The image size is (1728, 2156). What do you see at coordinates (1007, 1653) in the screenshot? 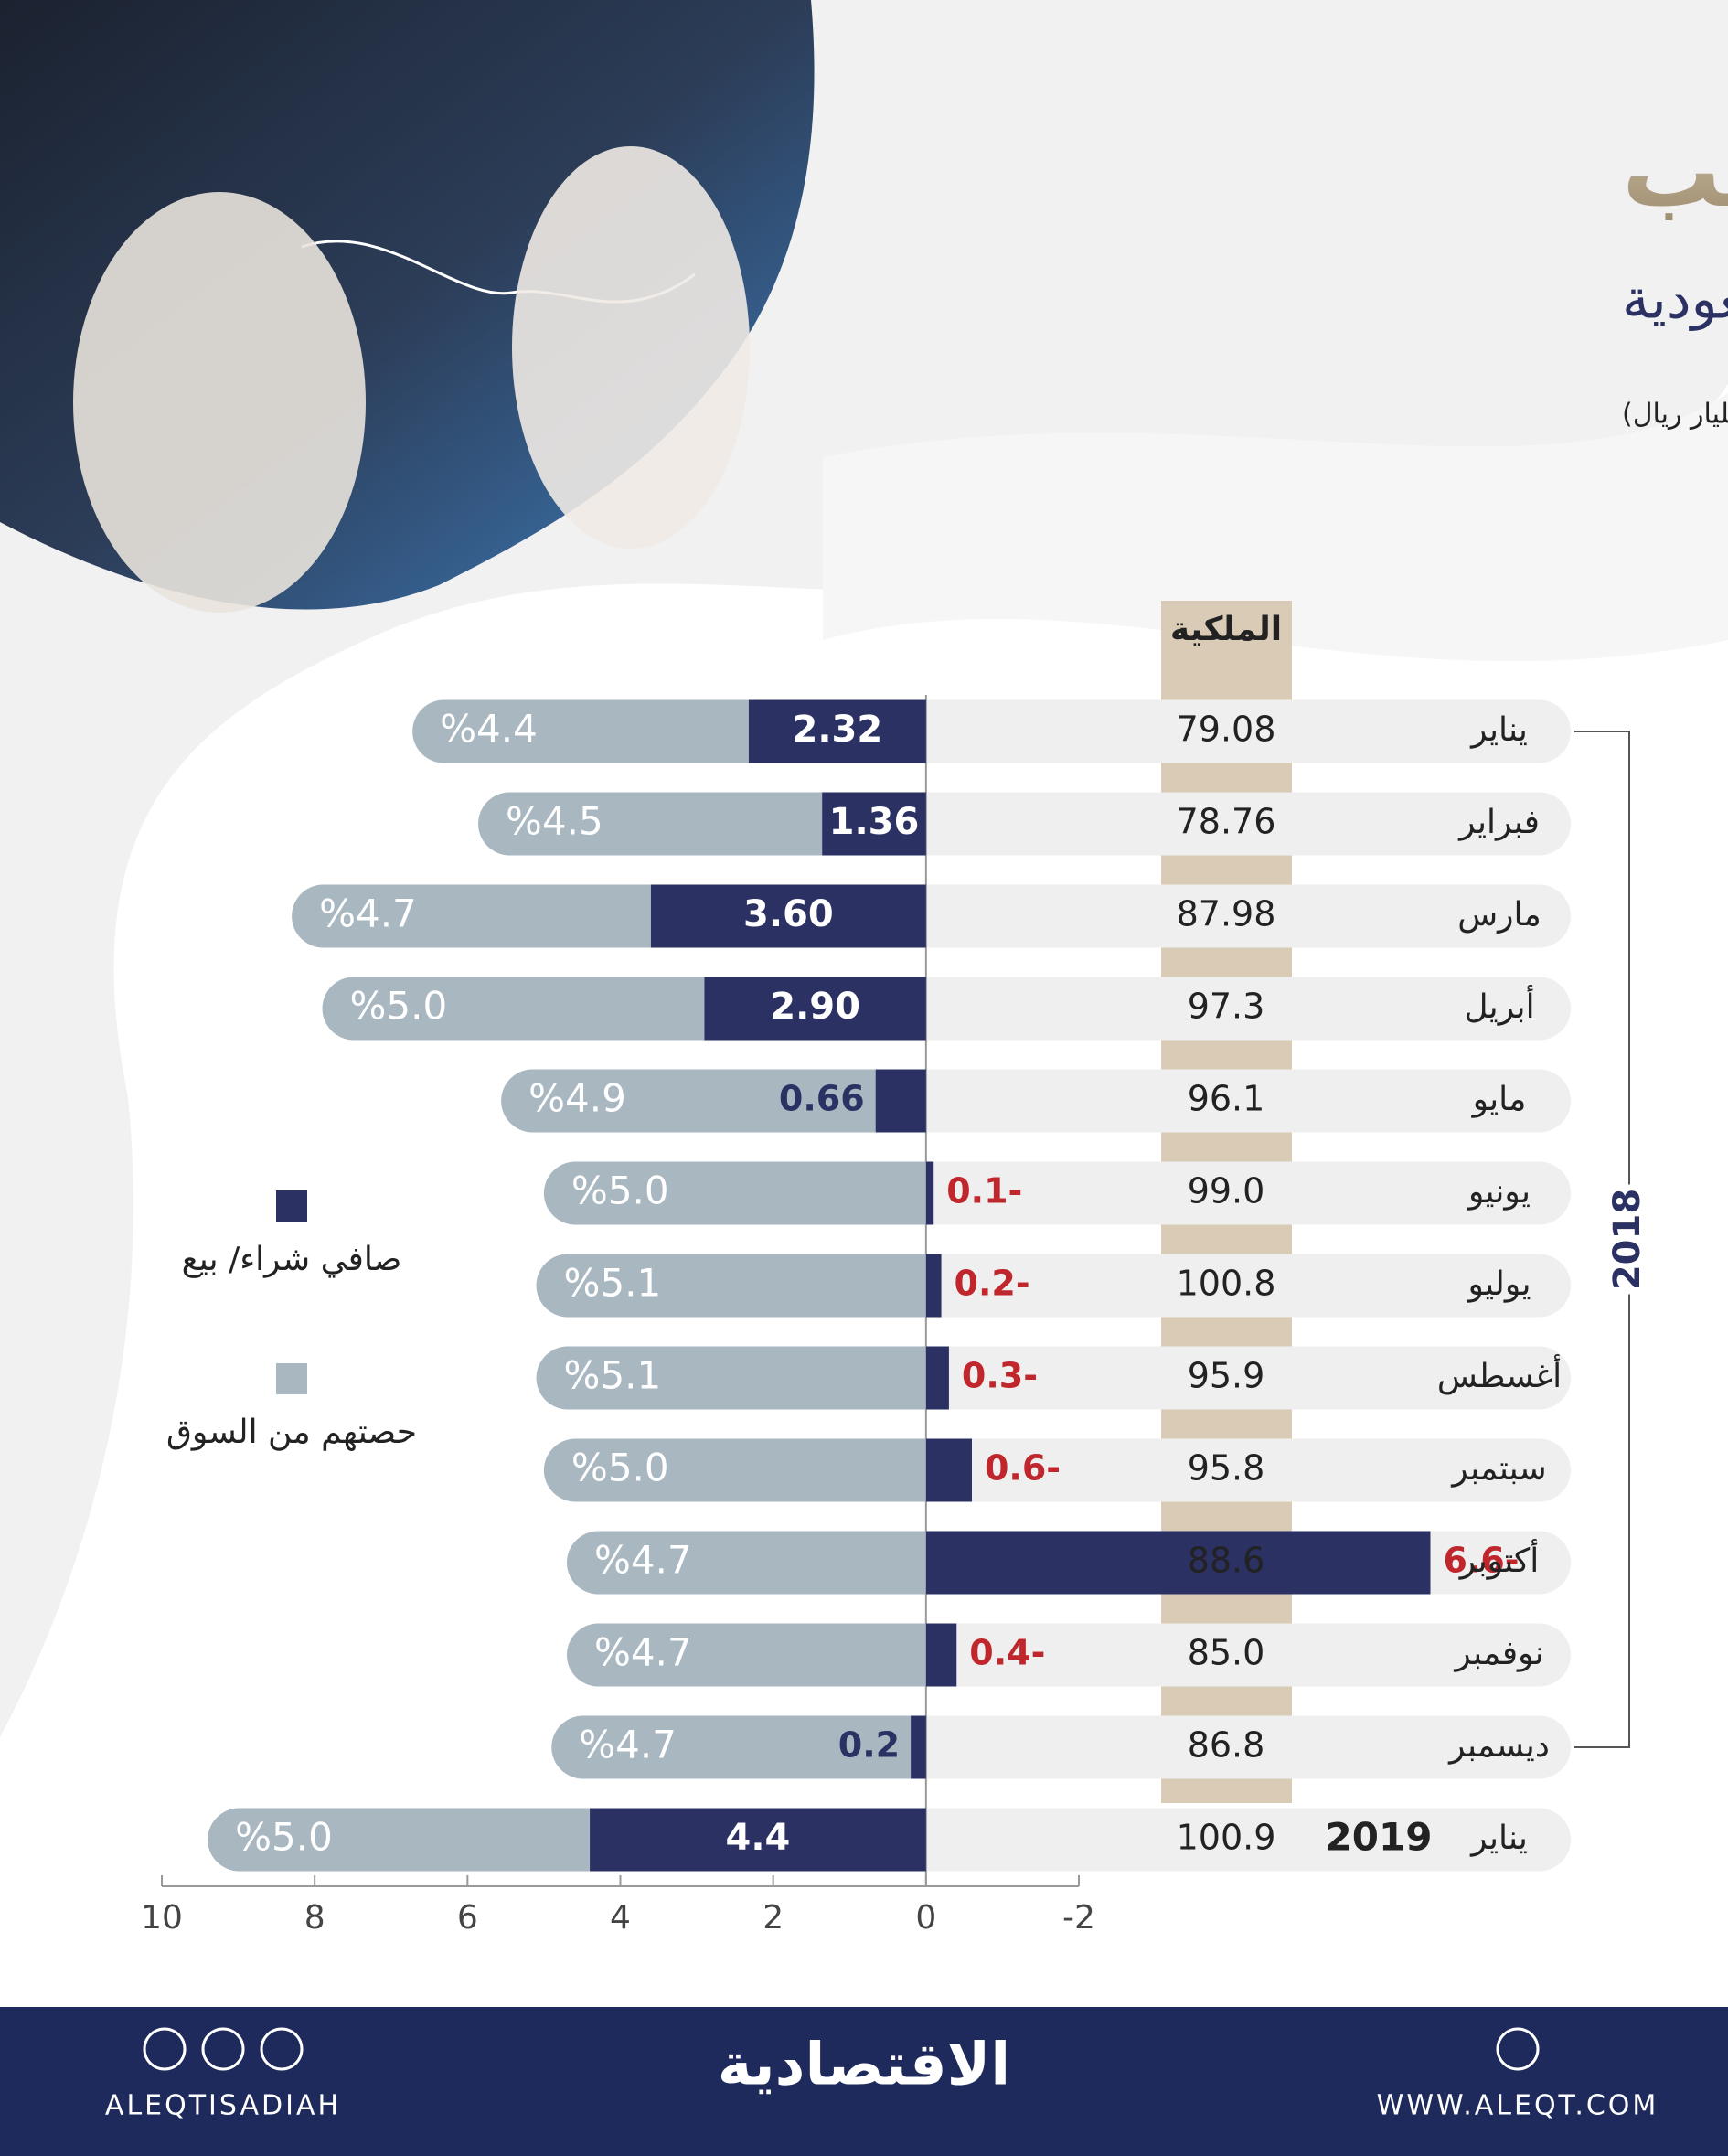
I see `net-label: 0.4-` at bounding box center [1007, 1653].